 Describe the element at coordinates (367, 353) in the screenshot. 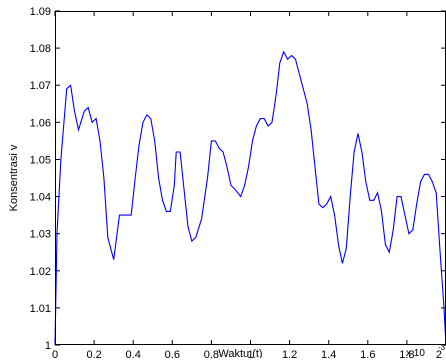

I see `x-tick-label: 1.6` at that location.